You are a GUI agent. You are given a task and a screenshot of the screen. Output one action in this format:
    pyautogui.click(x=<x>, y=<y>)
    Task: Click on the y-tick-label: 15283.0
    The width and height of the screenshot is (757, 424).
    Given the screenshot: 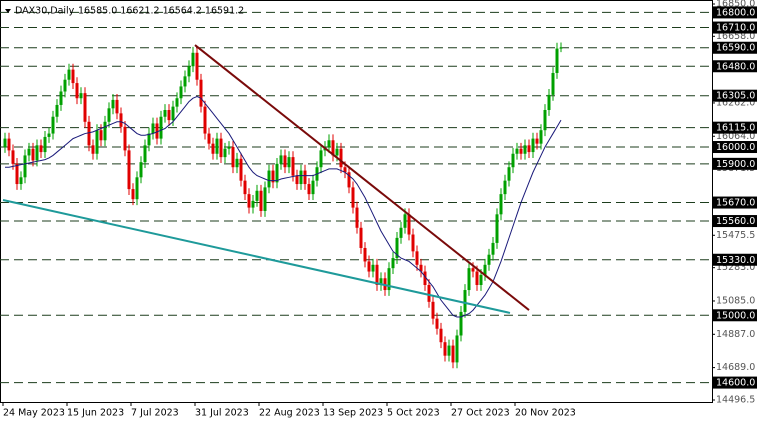 What is the action you would take?
    pyautogui.click(x=735, y=267)
    